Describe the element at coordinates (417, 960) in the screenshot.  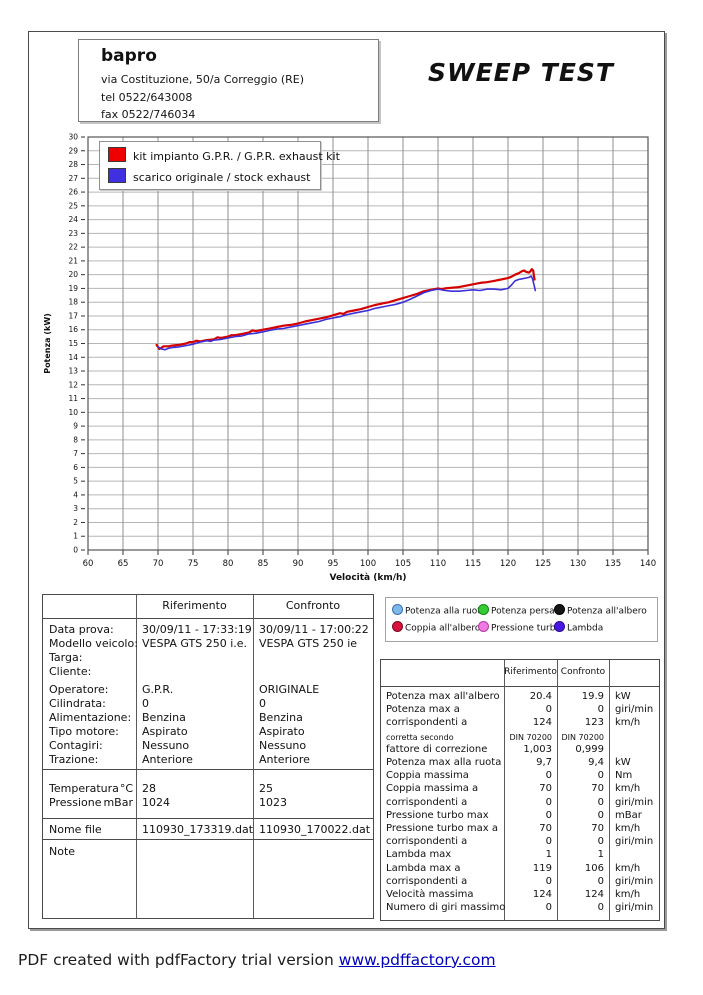
I see `pdffactory-link: www.pdffactory.com` at that location.